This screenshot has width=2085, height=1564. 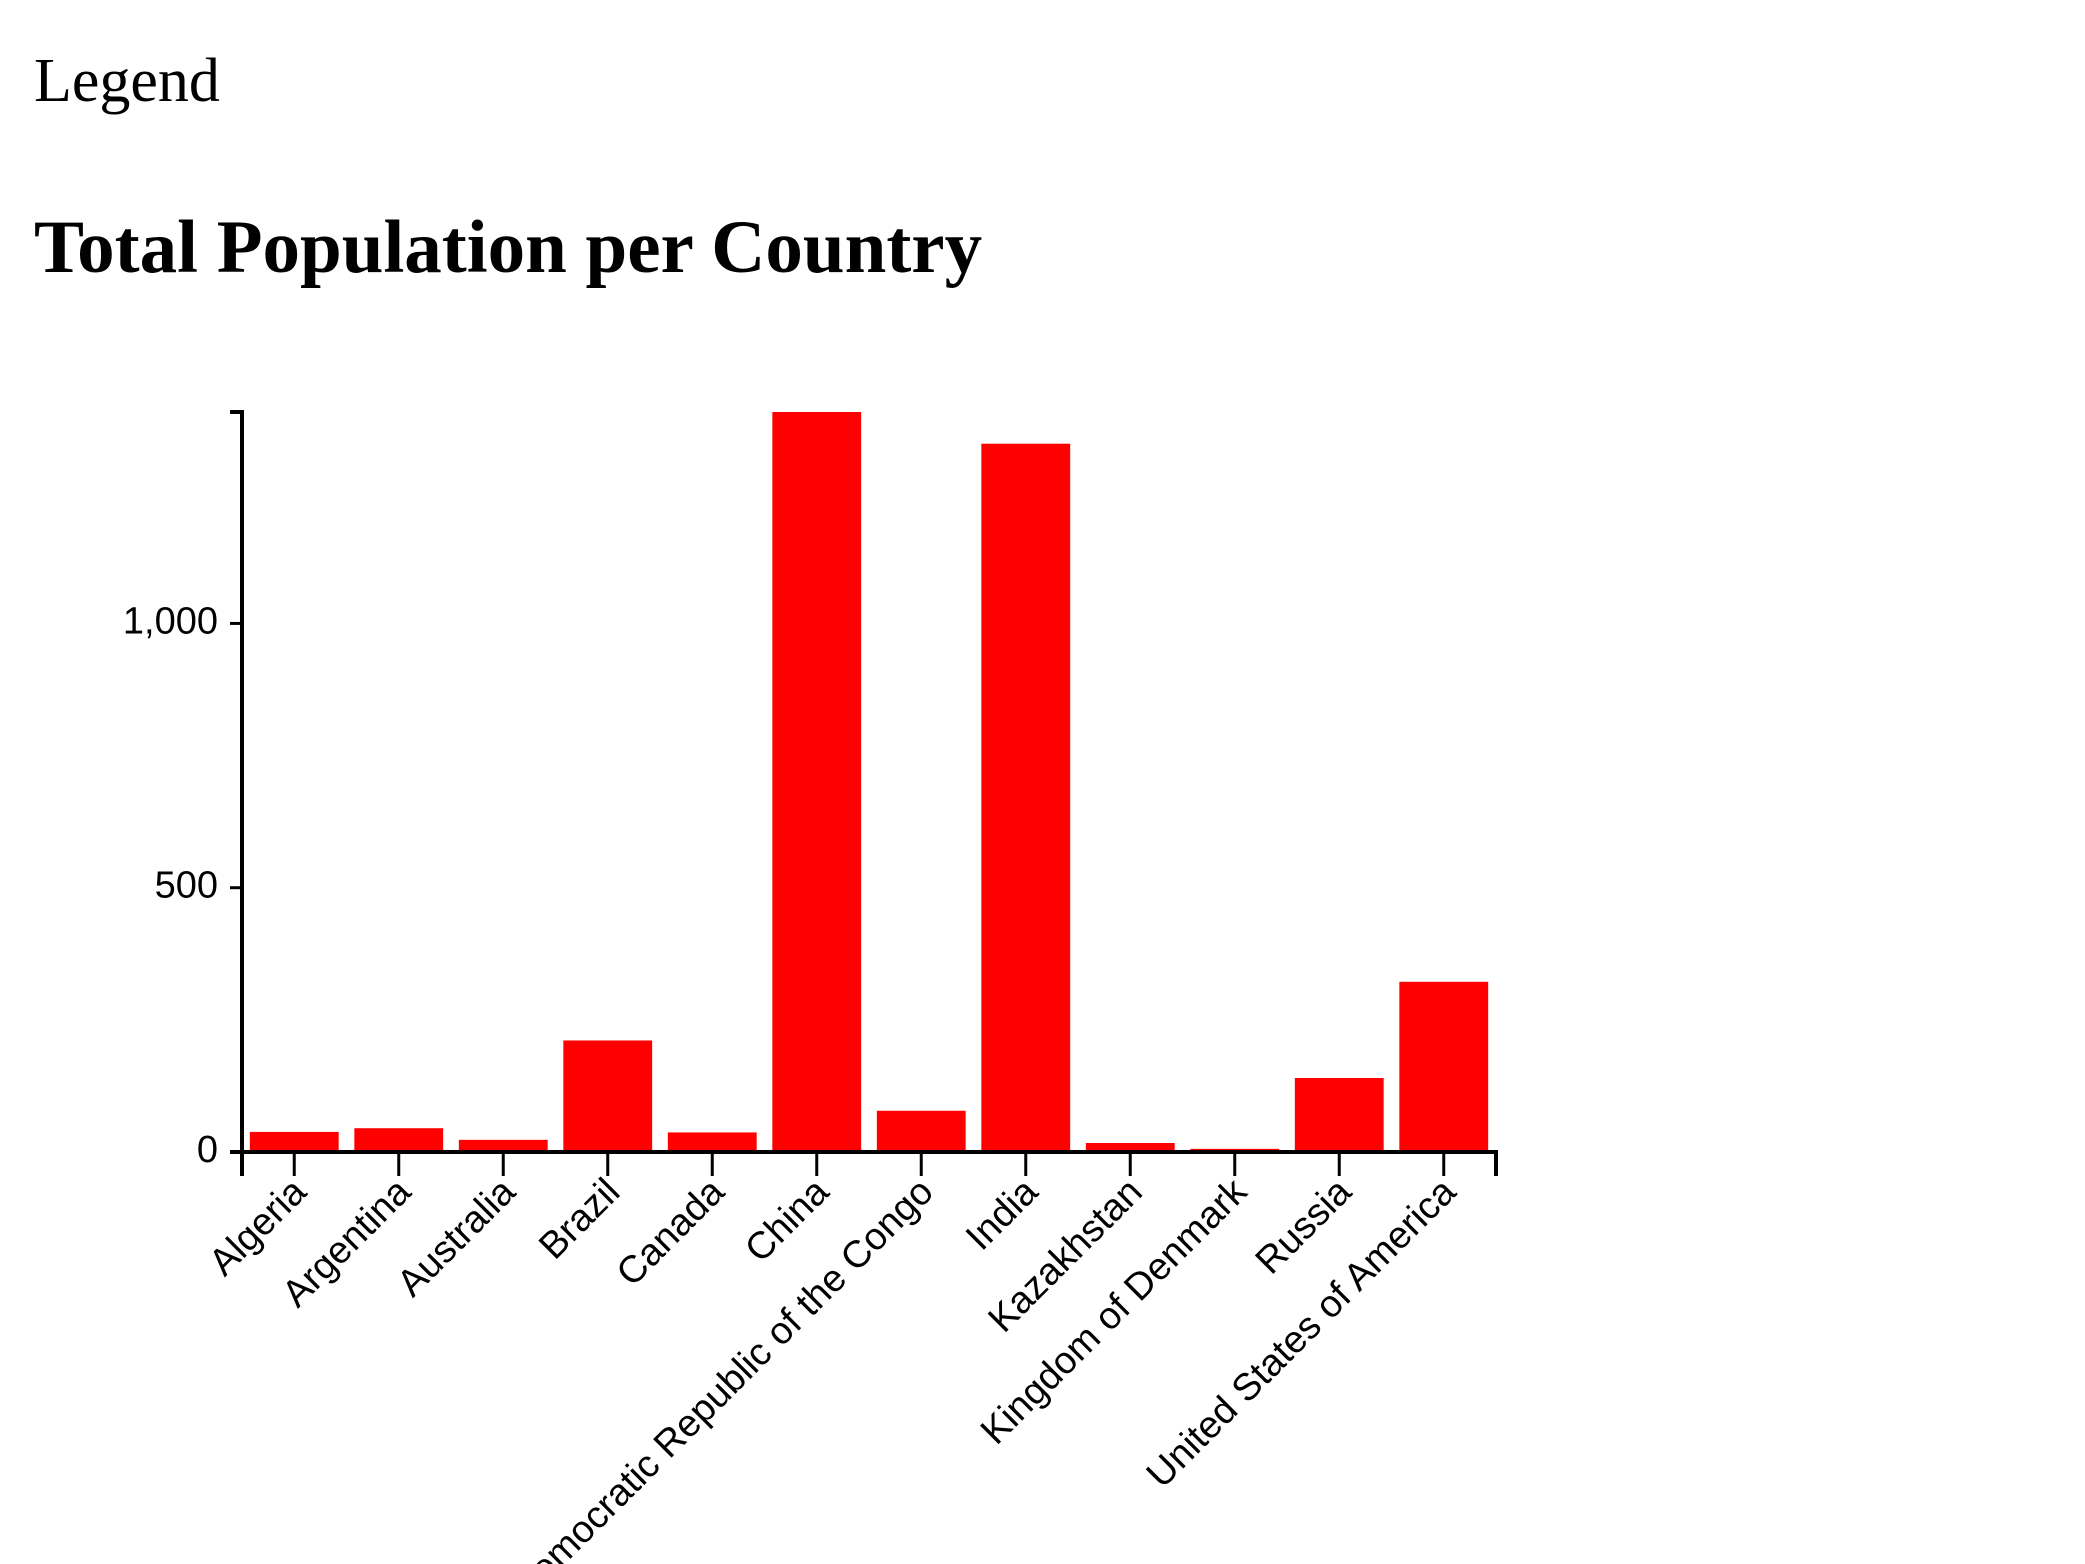 What do you see at coordinates (787, 1220) in the screenshot?
I see `x-tick-label: China` at bounding box center [787, 1220].